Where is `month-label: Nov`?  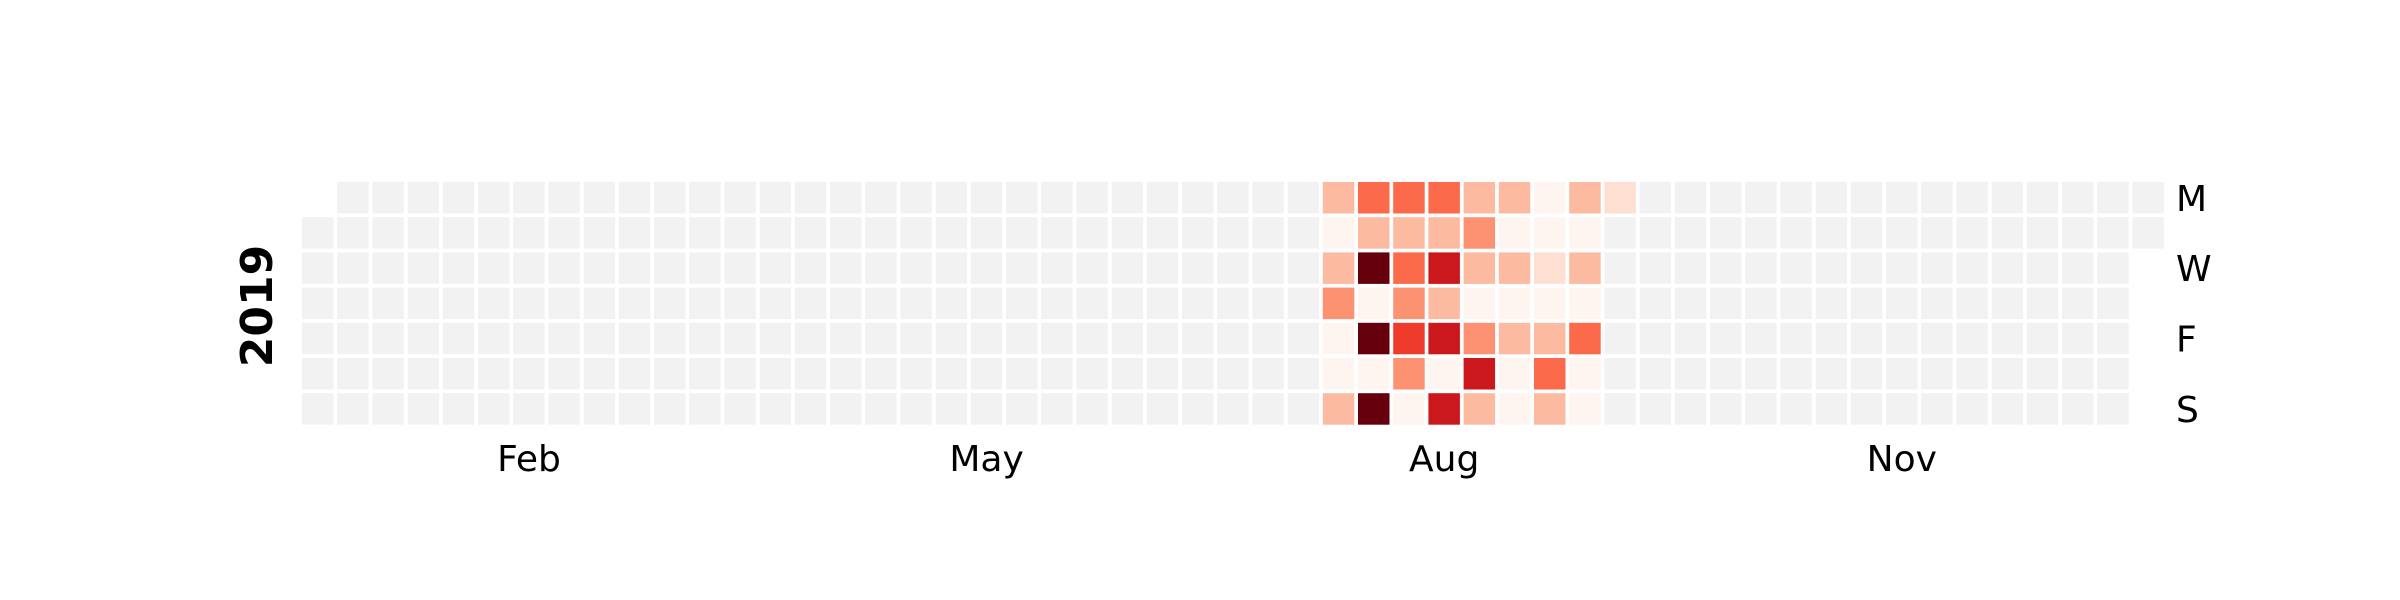 month-label: Nov is located at coordinates (1902, 459).